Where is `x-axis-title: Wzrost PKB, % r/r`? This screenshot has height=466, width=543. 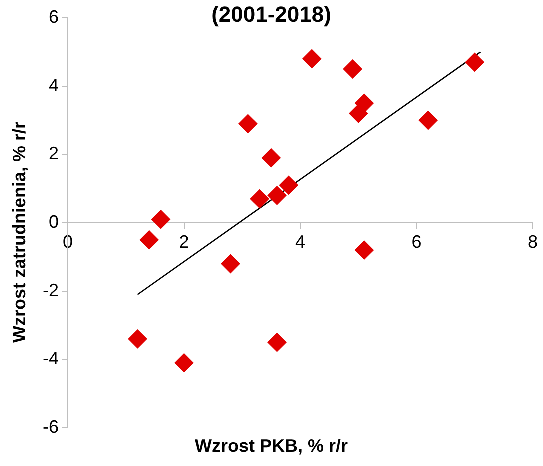
x-axis-title: Wzrost PKB, % r/r is located at coordinates (272, 446).